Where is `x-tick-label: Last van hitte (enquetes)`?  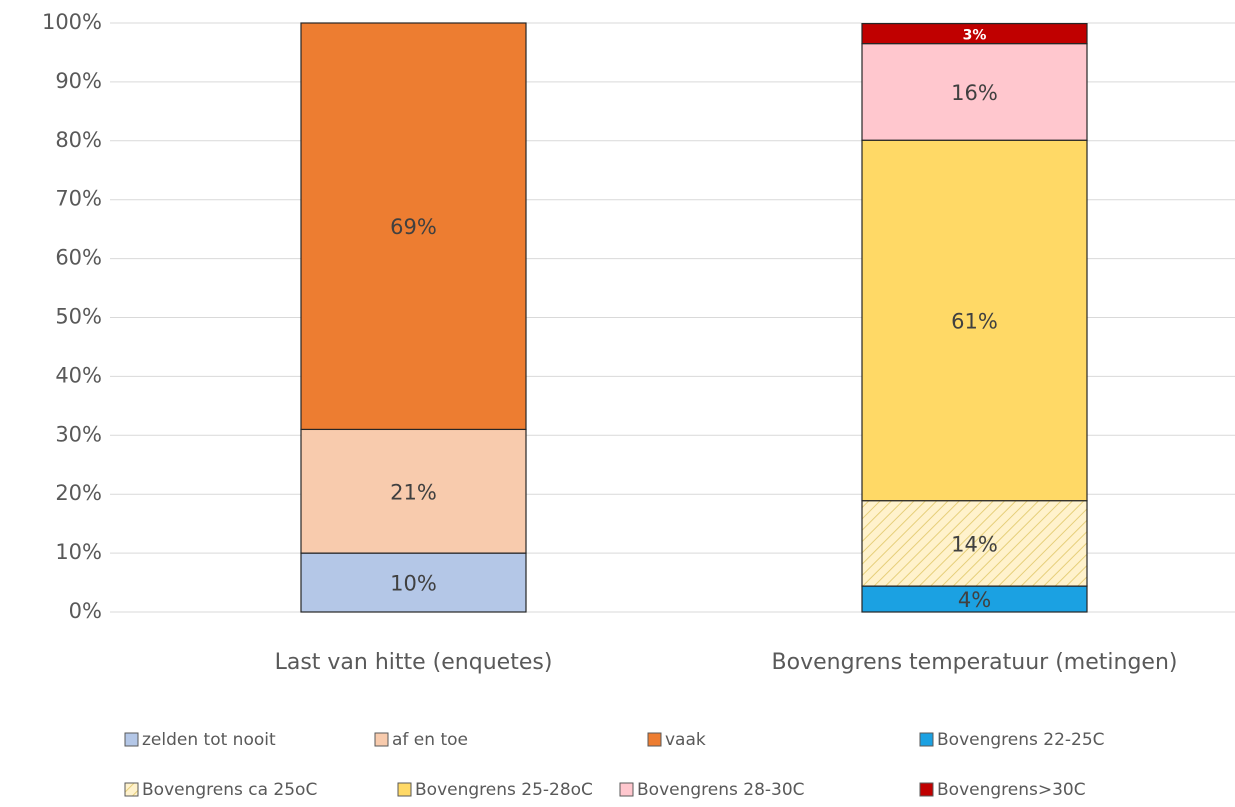 x-tick-label: Last van hitte (enquetes) is located at coordinates (414, 662).